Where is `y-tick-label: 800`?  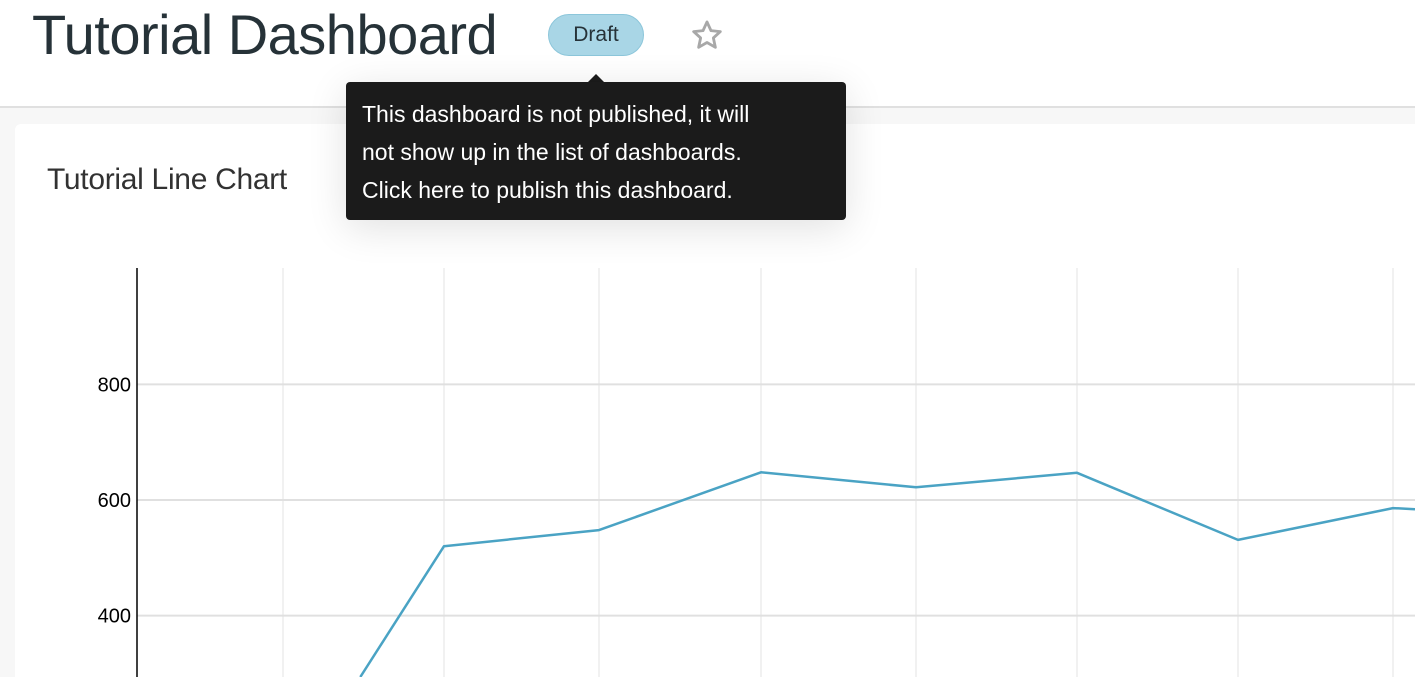
y-tick-label: 800 is located at coordinates (114, 385).